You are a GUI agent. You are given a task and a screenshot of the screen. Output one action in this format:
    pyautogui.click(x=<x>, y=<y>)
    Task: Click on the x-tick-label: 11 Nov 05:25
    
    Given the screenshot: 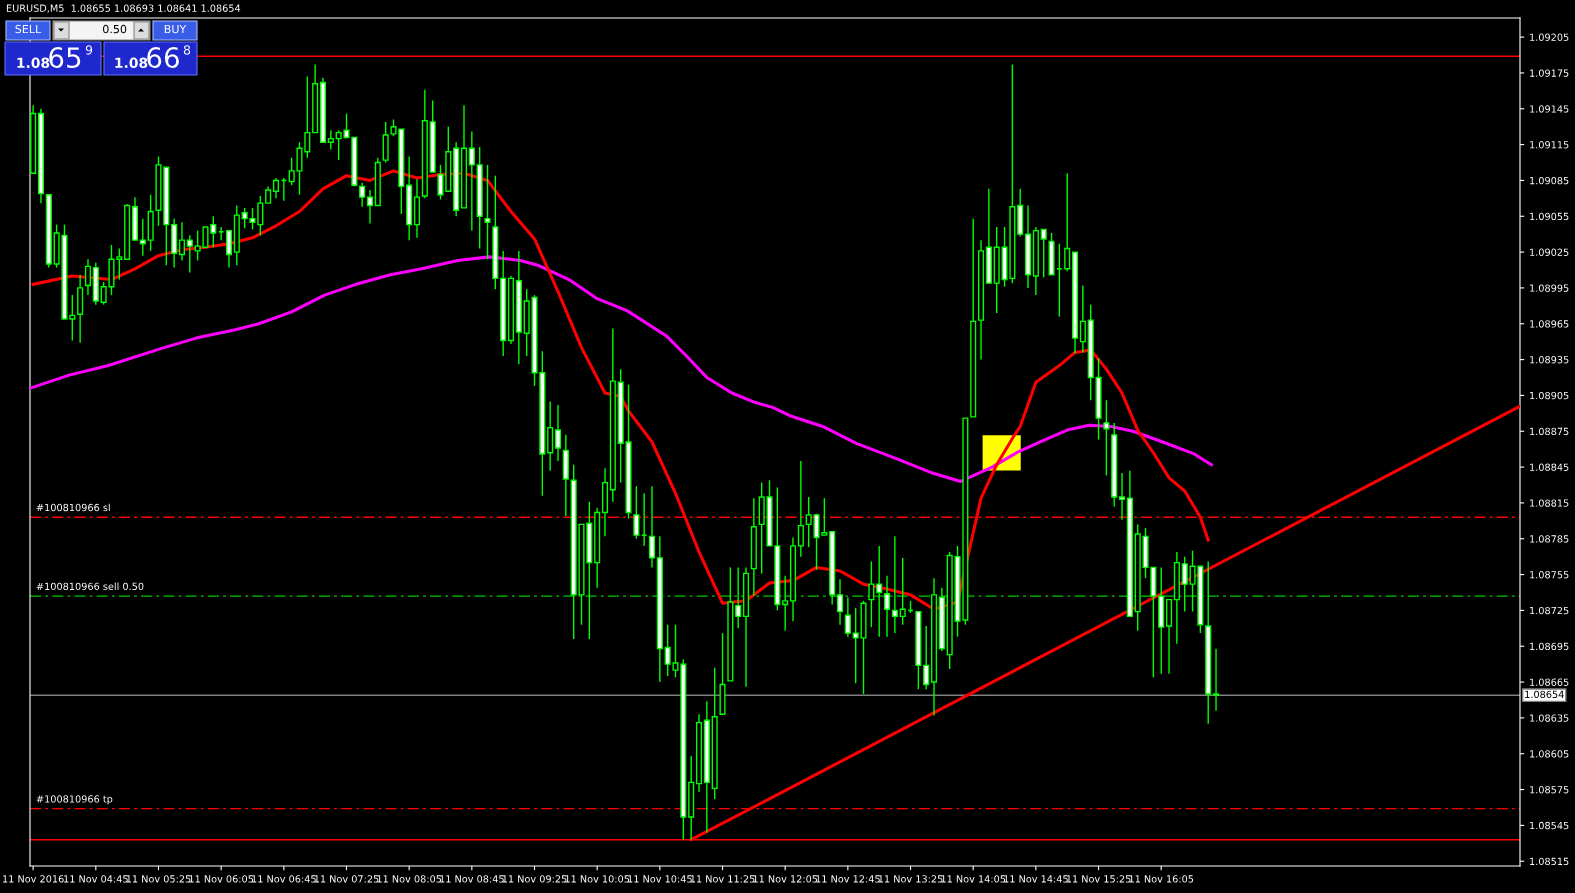 What is the action you would take?
    pyautogui.click(x=158, y=879)
    